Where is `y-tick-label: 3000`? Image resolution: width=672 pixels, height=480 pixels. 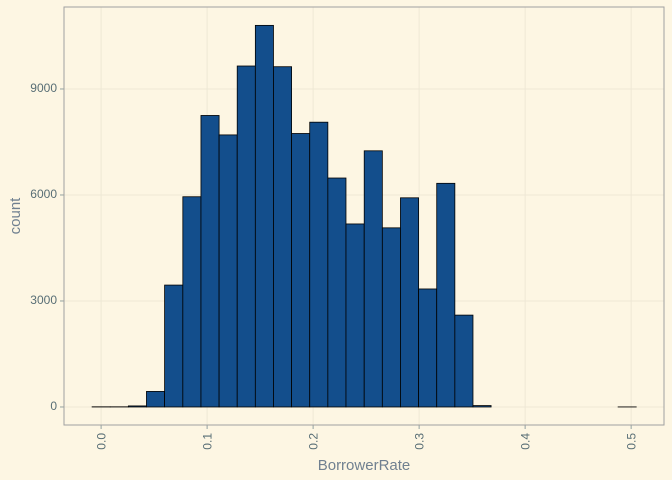
y-tick-label: 3000 is located at coordinates (43, 300).